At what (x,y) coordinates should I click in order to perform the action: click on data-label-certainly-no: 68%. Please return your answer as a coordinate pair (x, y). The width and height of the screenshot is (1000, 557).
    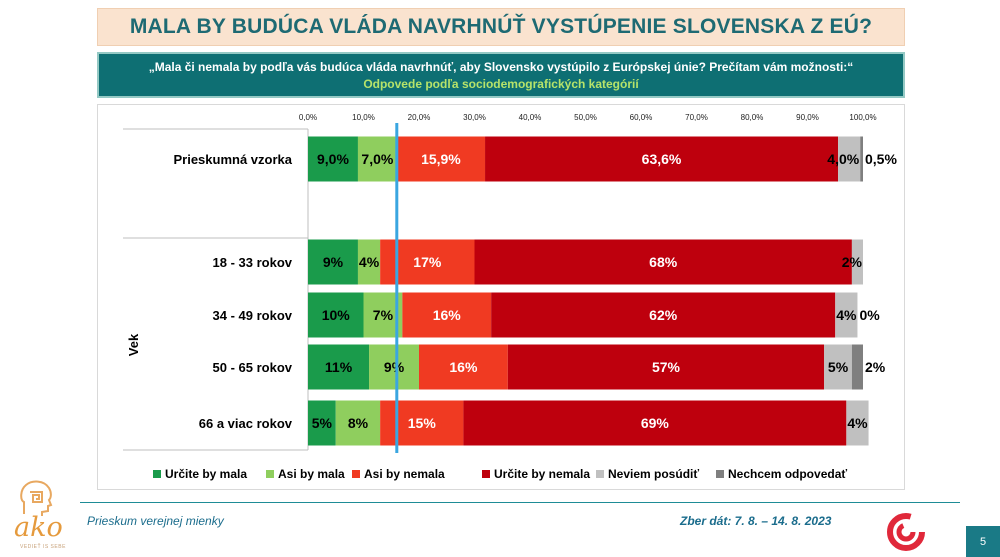
    Looking at the image, I should click on (663, 262).